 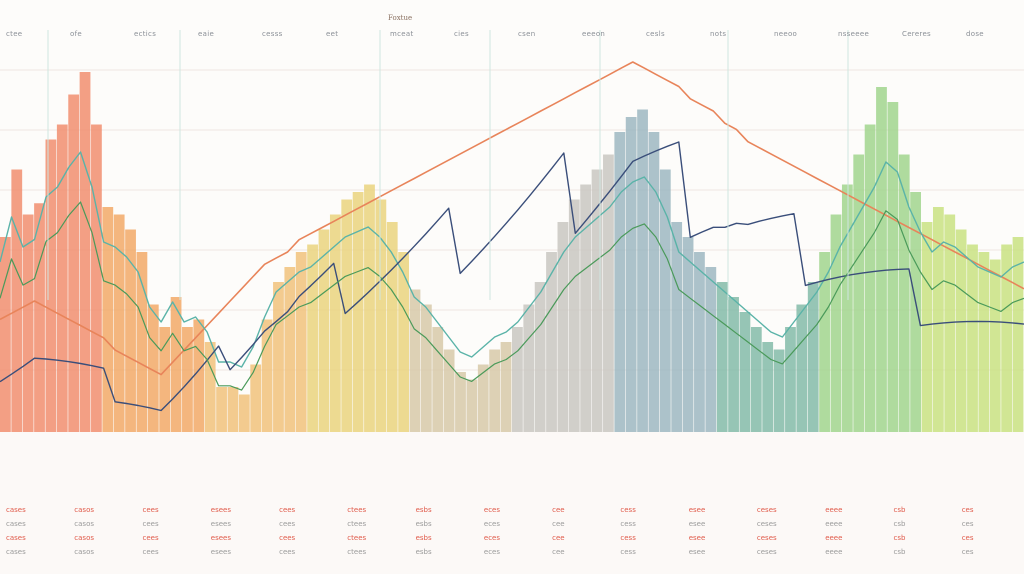 I want to click on top-label: nots, so click(x=718, y=34).